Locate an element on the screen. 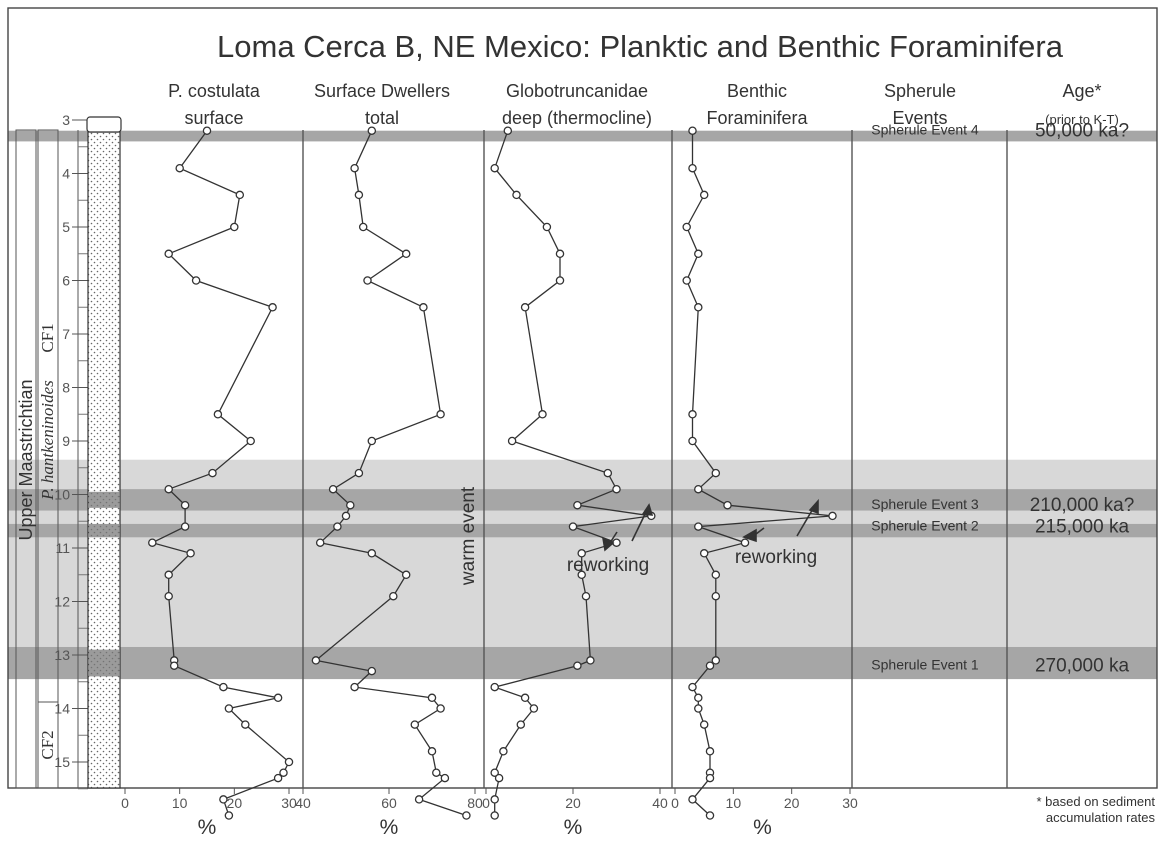 The image size is (1161, 841). depth-tick-label: 15 is located at coordinates (62, 762).